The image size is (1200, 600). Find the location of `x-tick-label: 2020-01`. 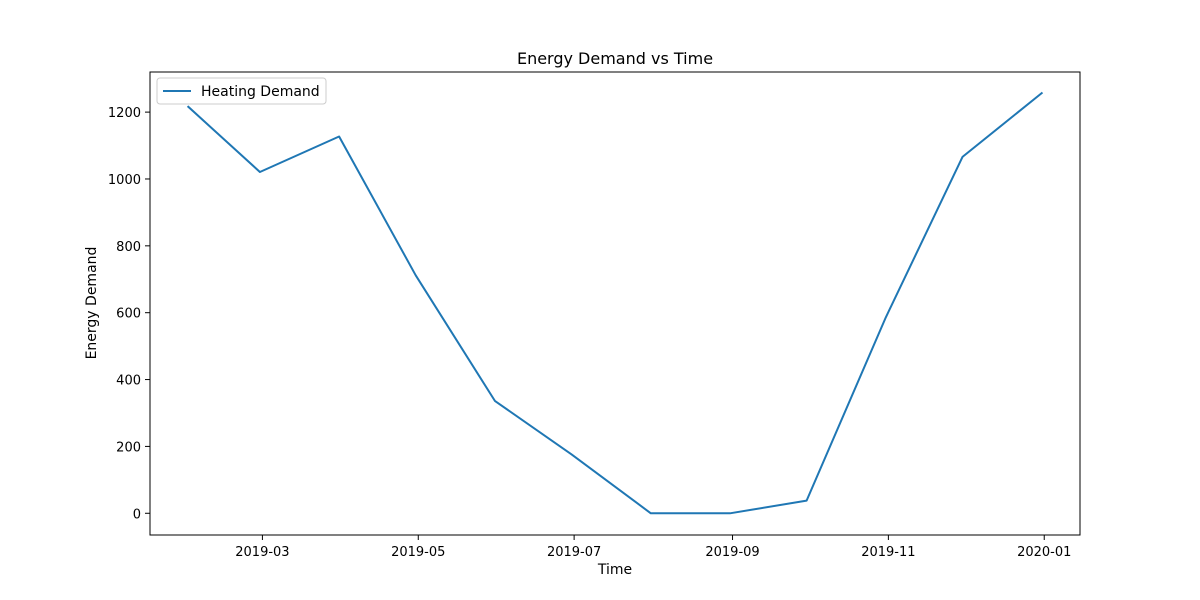

x-tick-label: 2020-01 is located at coordinates (1044, 552).